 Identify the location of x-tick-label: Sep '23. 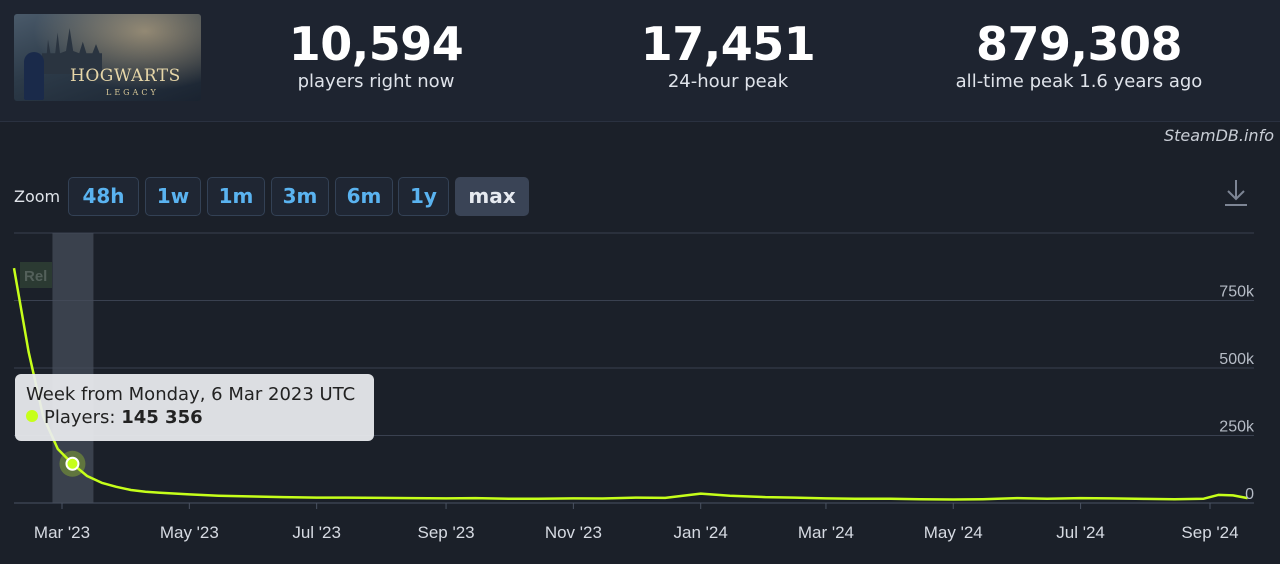
(445, 532).